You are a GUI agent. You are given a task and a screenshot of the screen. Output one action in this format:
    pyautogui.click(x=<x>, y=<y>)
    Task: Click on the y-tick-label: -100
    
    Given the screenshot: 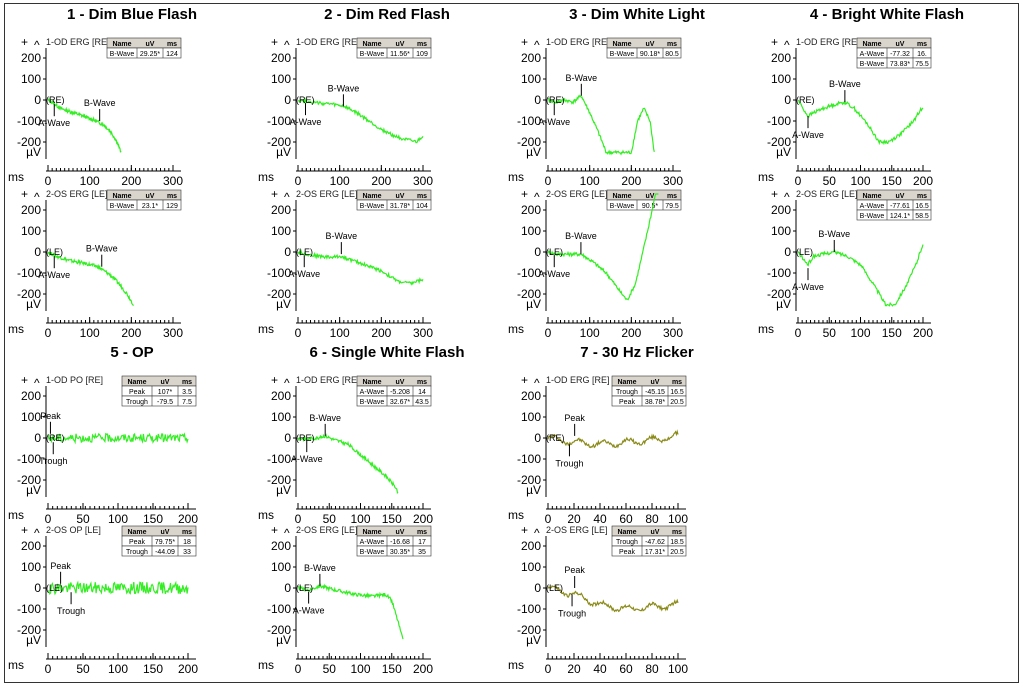 What is the action you would take?
    pyautogui.click(x=29, y=459)
    